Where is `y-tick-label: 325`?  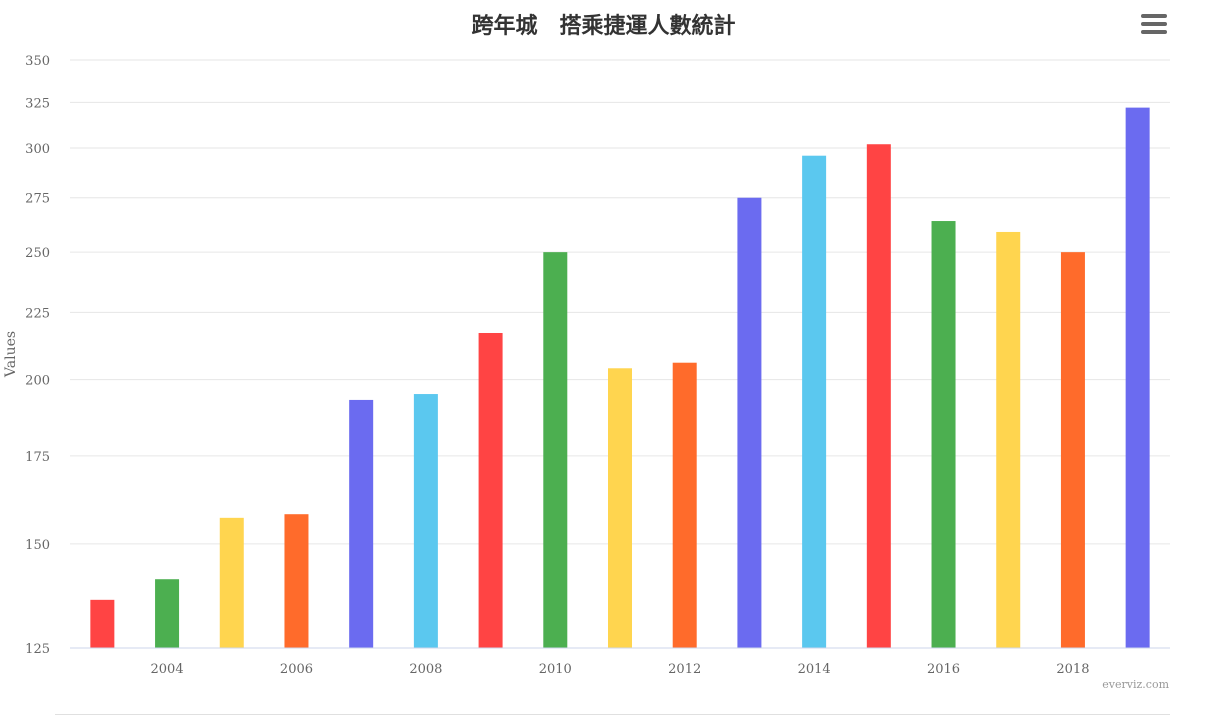
y-tick-label: 325 is located at coordinates (37, 103).